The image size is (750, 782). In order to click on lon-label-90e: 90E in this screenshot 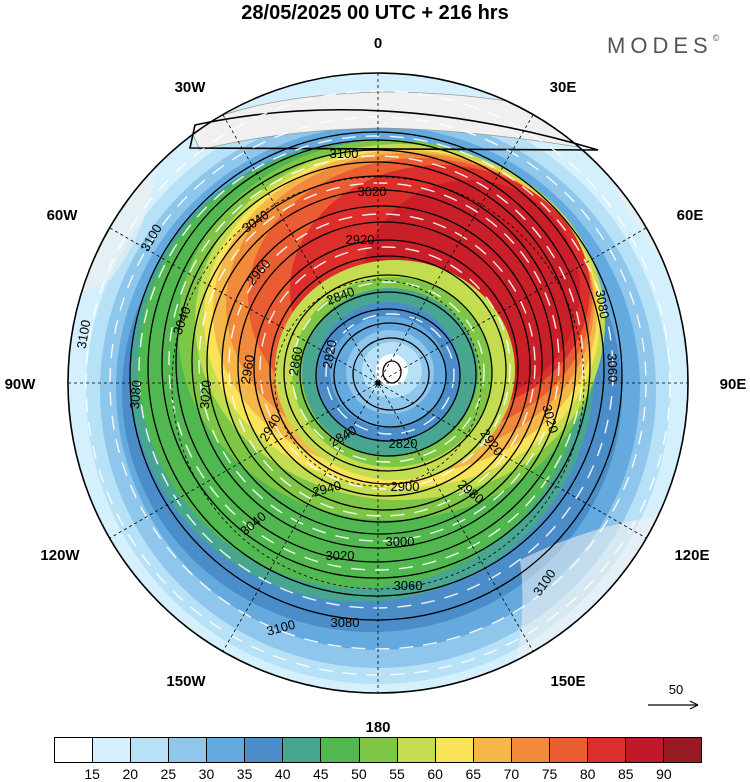, I will do `click(733, 384)`.